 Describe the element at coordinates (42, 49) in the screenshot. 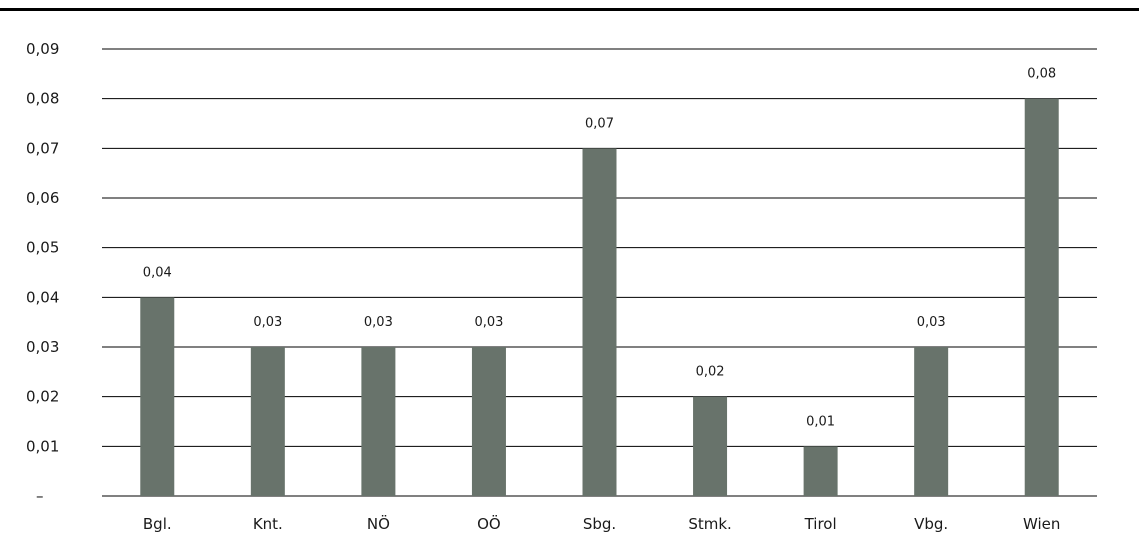

I see `y-tick-label: 0,09` at that location.